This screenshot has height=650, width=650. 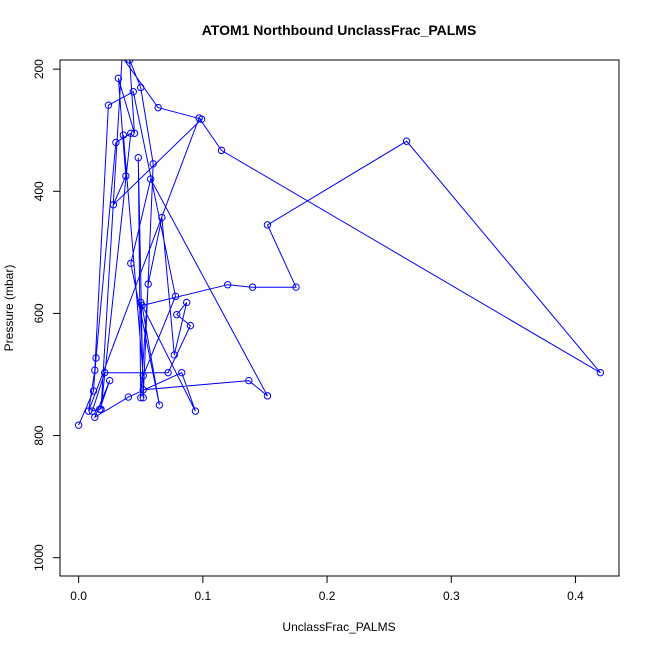 What do you see at coordinates (78, 596) in the screenshot?
I see `x-tick-label: 0.0` at bounding box center [78, 596].